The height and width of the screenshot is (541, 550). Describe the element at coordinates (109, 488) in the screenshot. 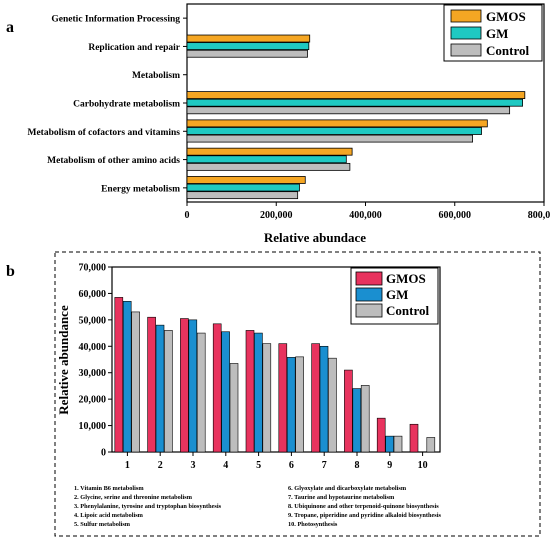

I see `panel-b-note: 1. Vitamin B6 metabolism` at that location.